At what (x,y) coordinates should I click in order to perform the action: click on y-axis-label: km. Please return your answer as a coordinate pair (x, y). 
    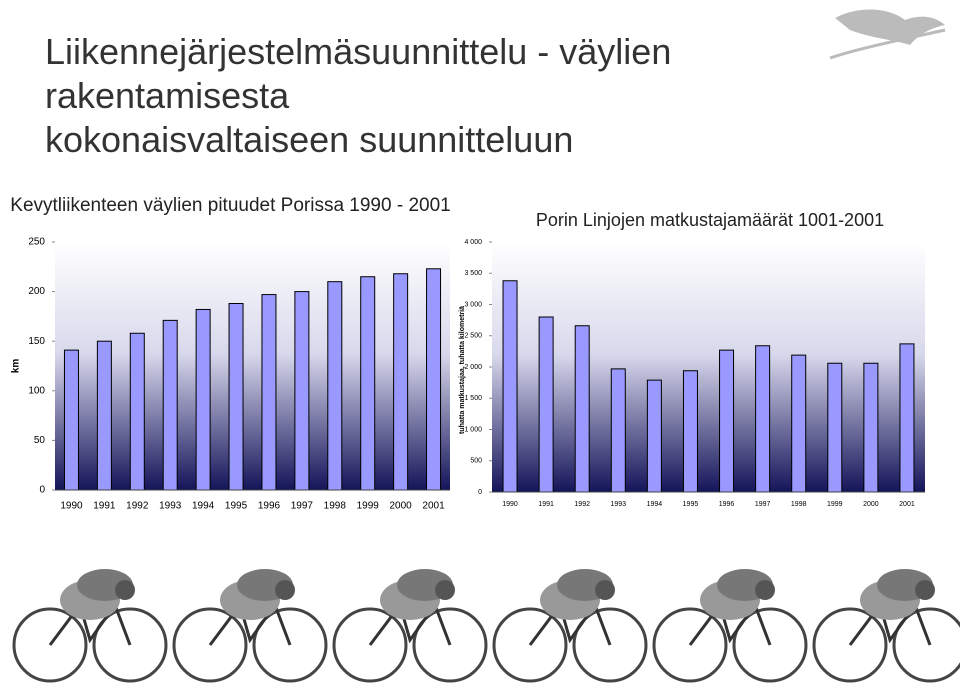
    Looking at the image, I should click on (16, 366).